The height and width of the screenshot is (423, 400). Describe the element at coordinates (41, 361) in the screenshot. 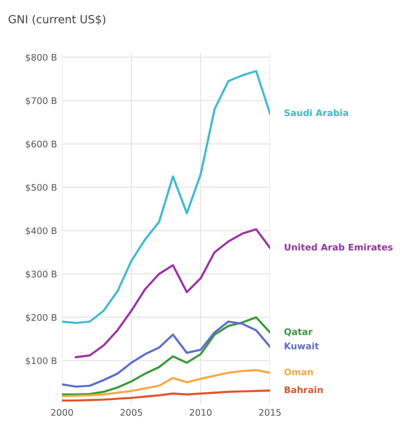

I see `y-tick-label: $100 B` at that location.